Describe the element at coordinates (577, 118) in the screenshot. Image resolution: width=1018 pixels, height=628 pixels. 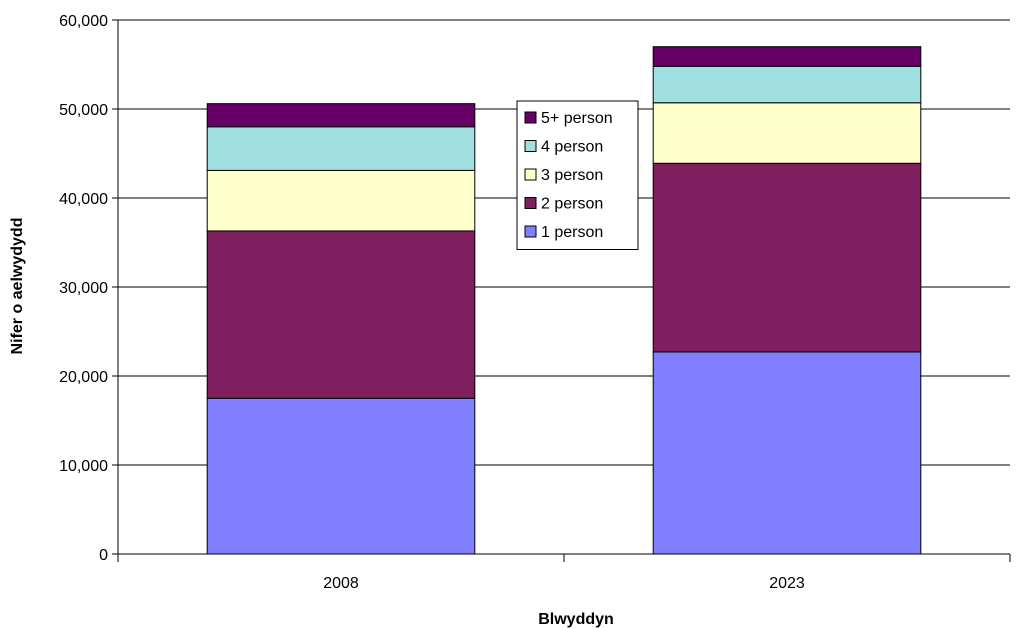
I see `legend-label: 5+ person` at that location.